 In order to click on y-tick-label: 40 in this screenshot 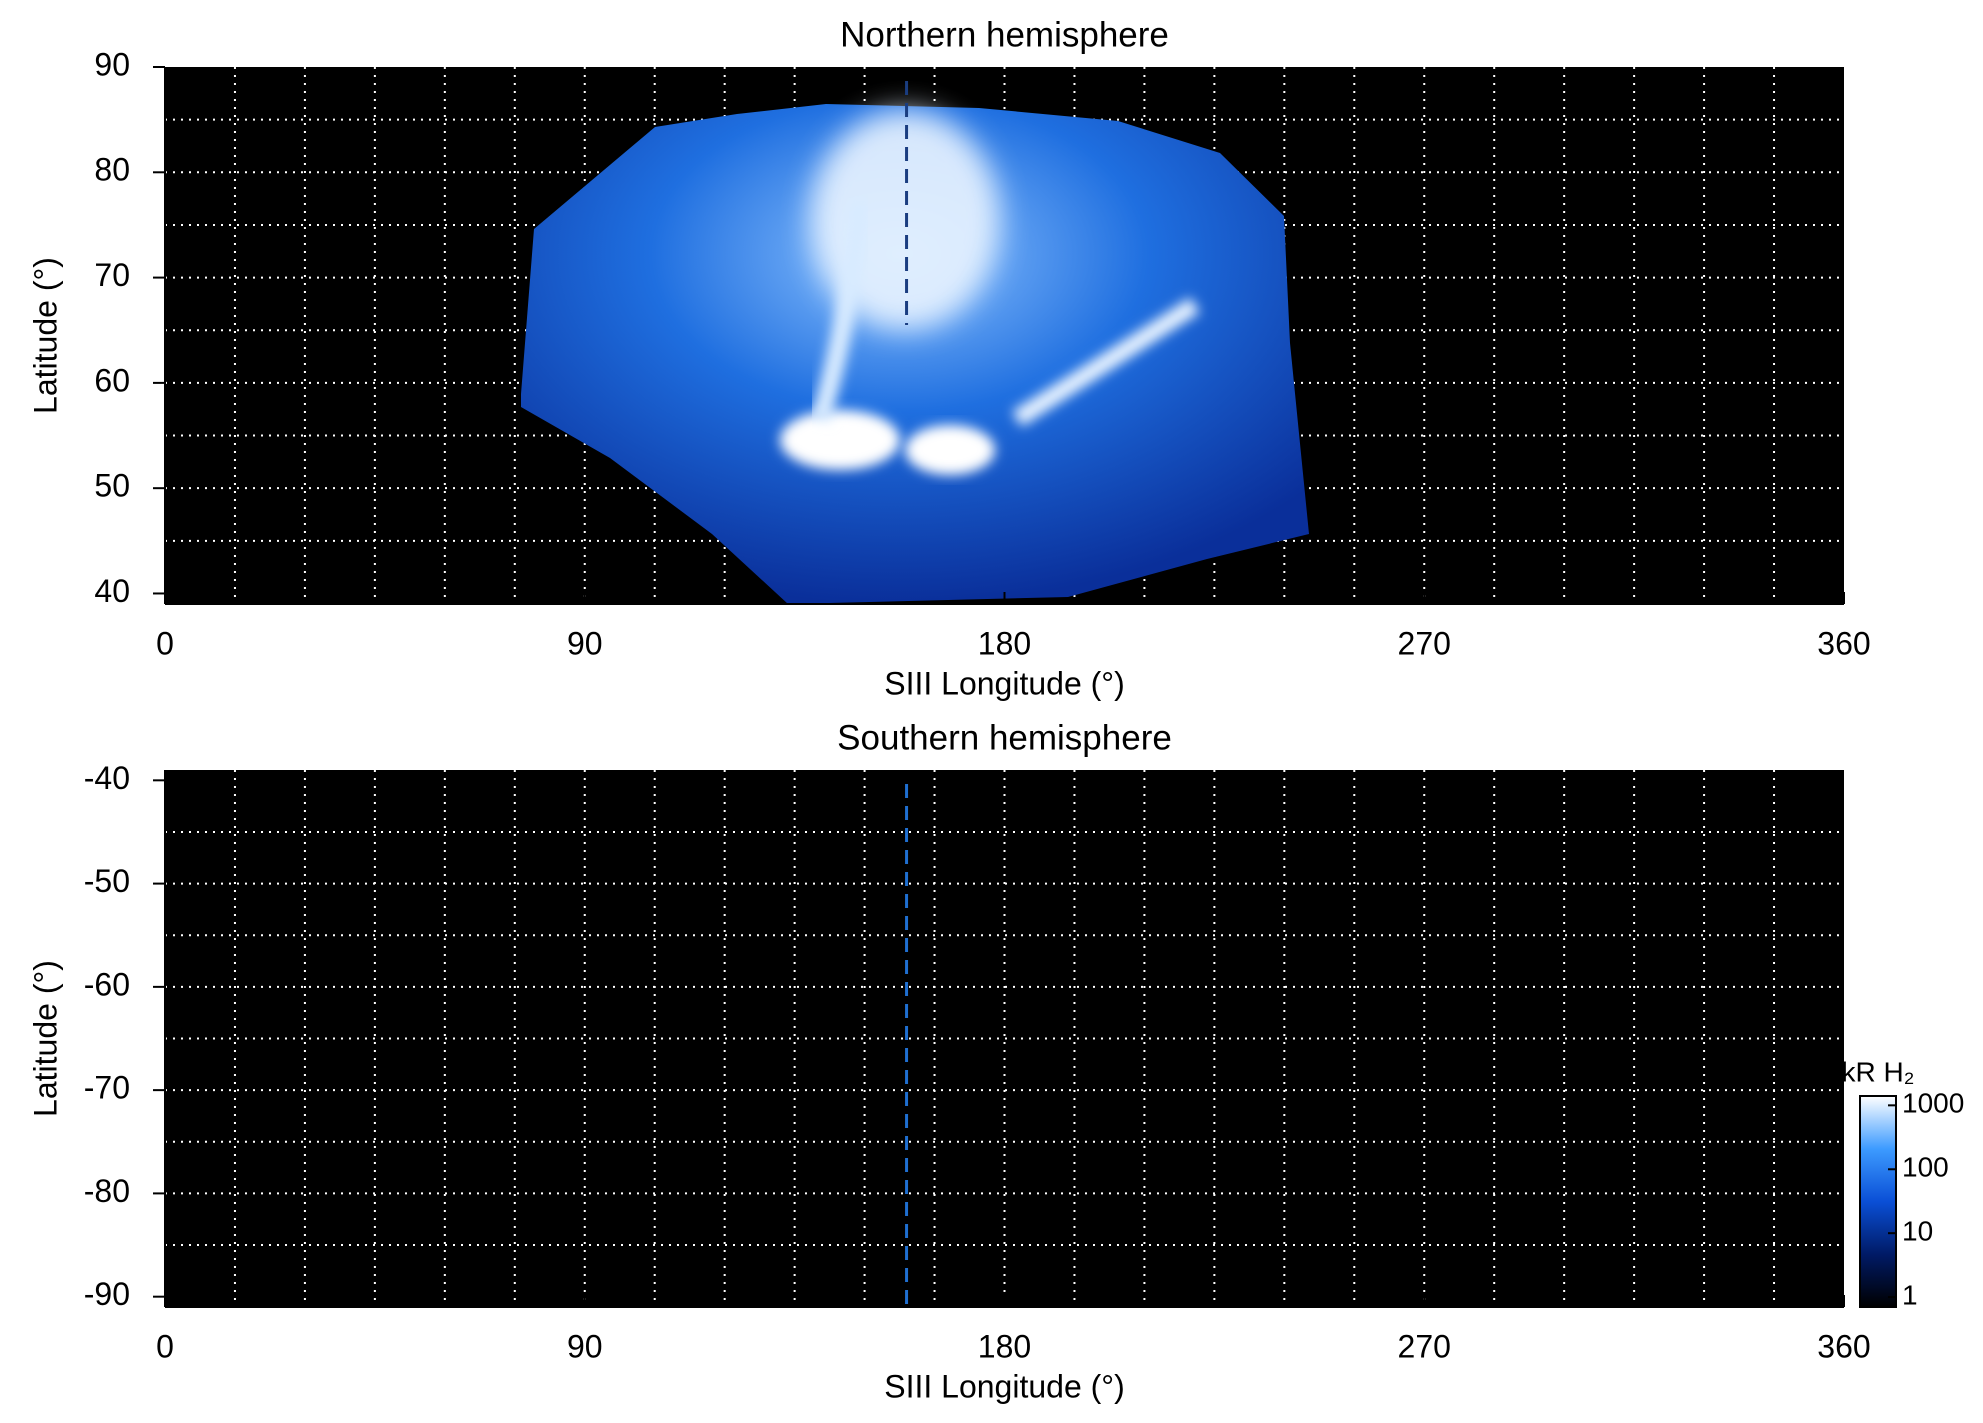, I will do `click(112, 591)`.